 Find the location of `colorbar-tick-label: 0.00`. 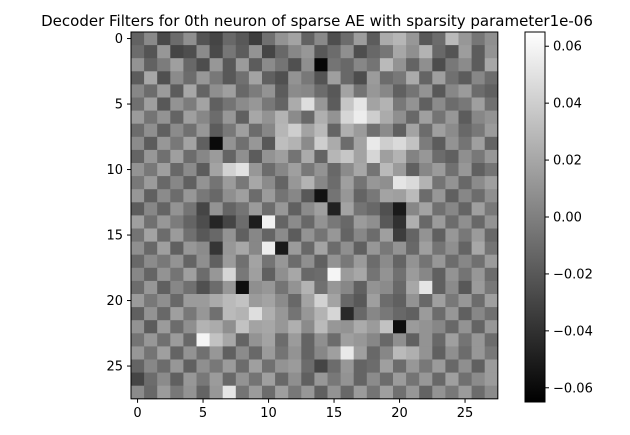

colorbar-tick-label: 0.00 is located at coordinates (567, 218).